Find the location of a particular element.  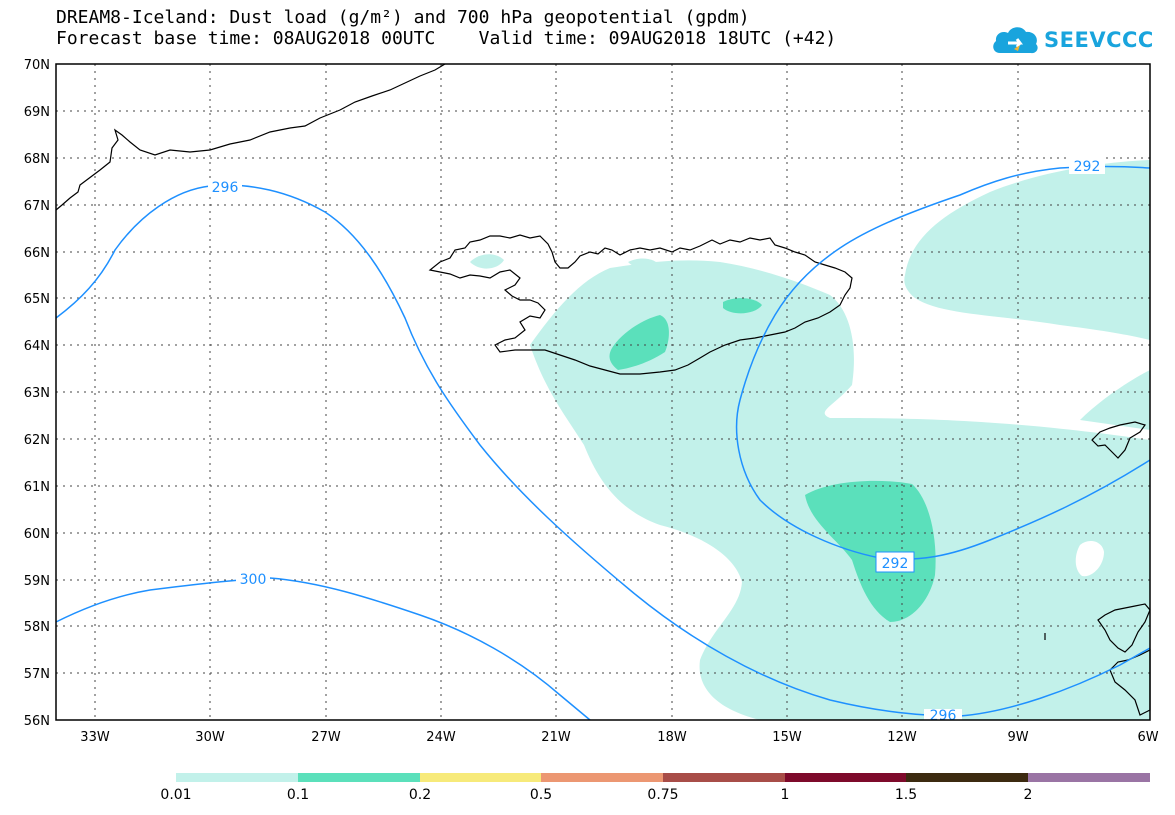

contour-label-292-north: 292 is located at coordinates (1087, 166).